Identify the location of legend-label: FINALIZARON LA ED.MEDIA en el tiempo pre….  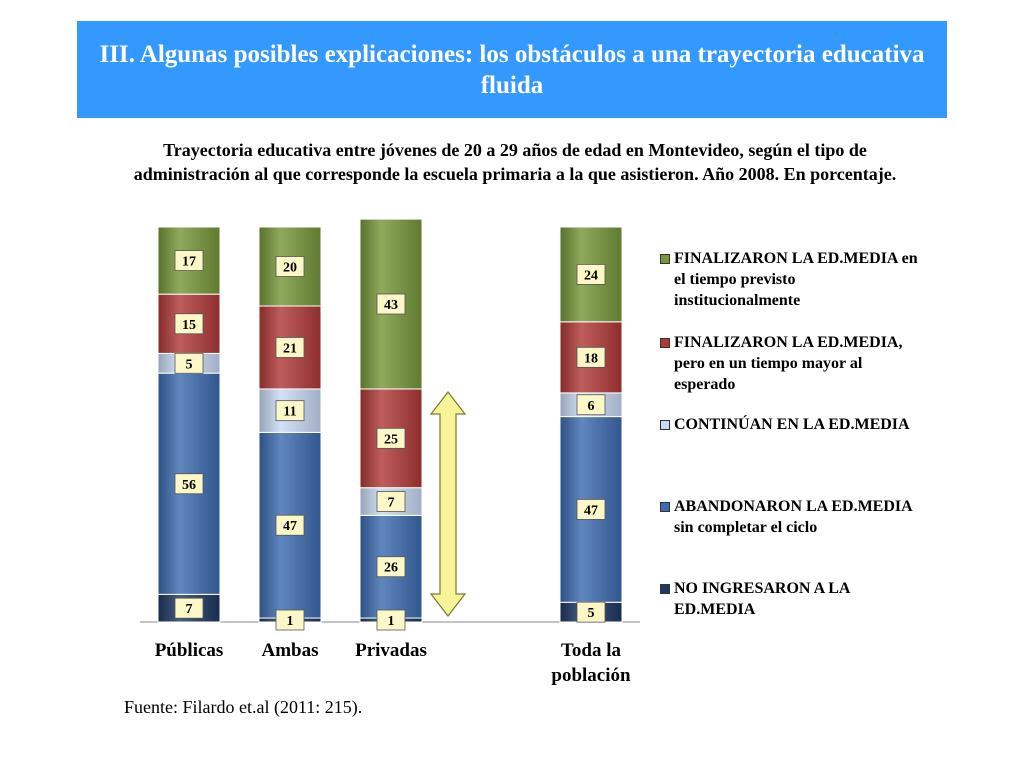
(796, 279).